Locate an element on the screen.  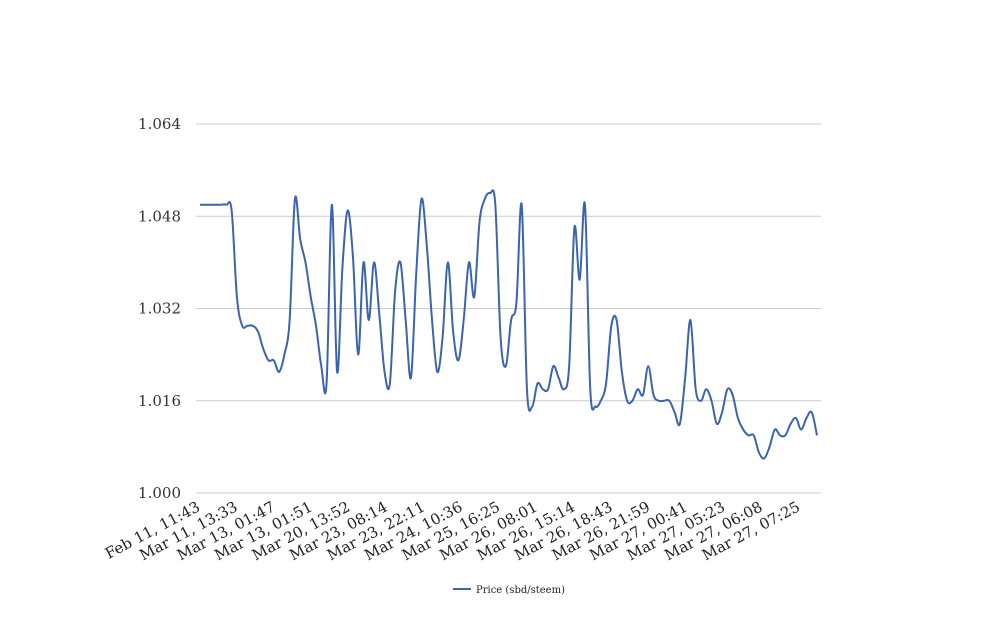
y-tick-label: 1.000 is located at coordinates (159, 493).